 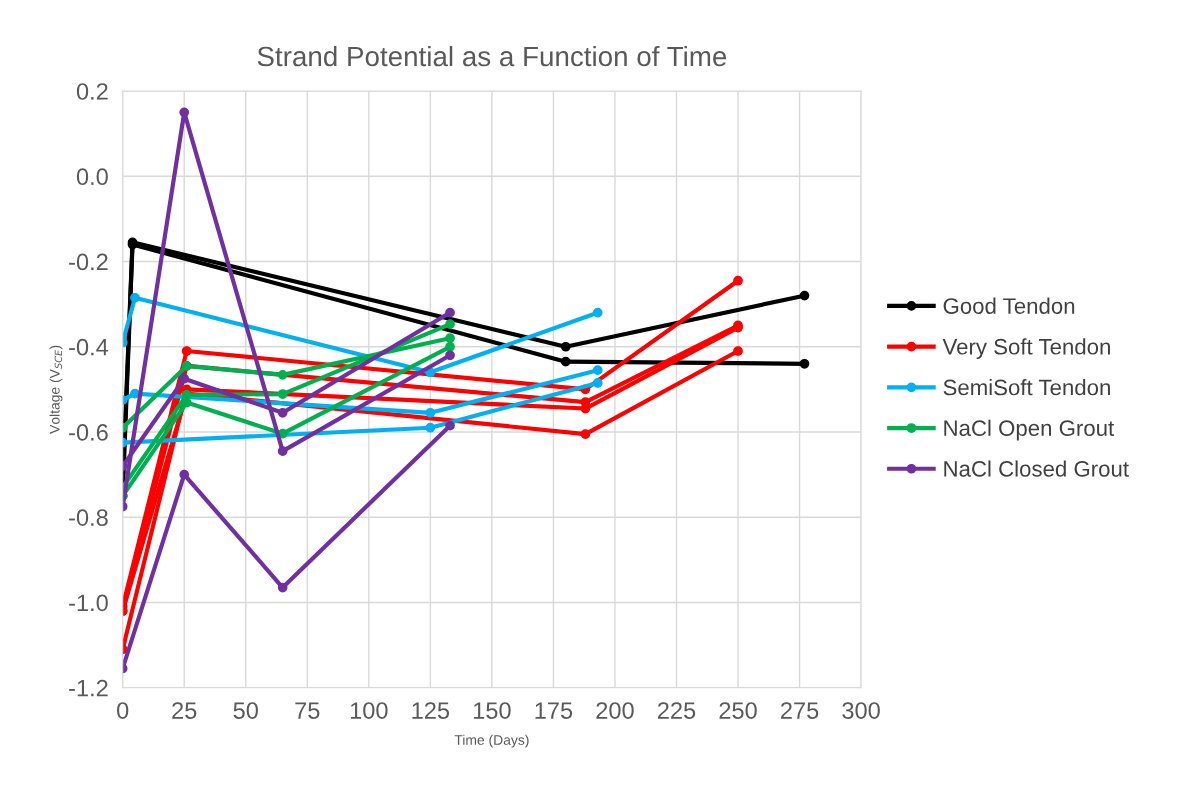 I want to click on y-tick-label: -0.2, so click(x=88, y=262).